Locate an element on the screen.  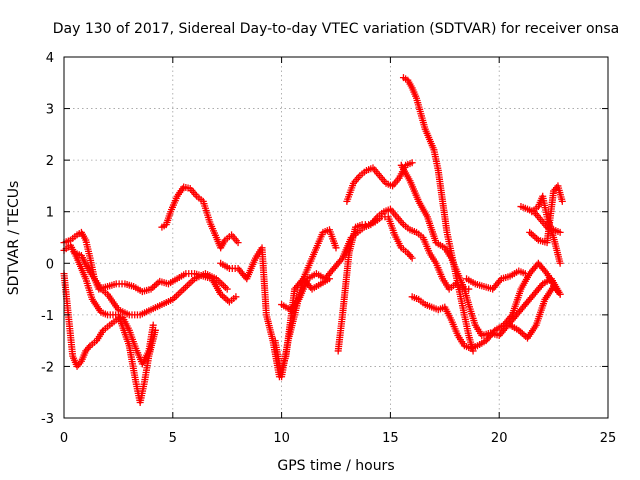
x-tick-label: 20 is located at coordinates (499, 438).